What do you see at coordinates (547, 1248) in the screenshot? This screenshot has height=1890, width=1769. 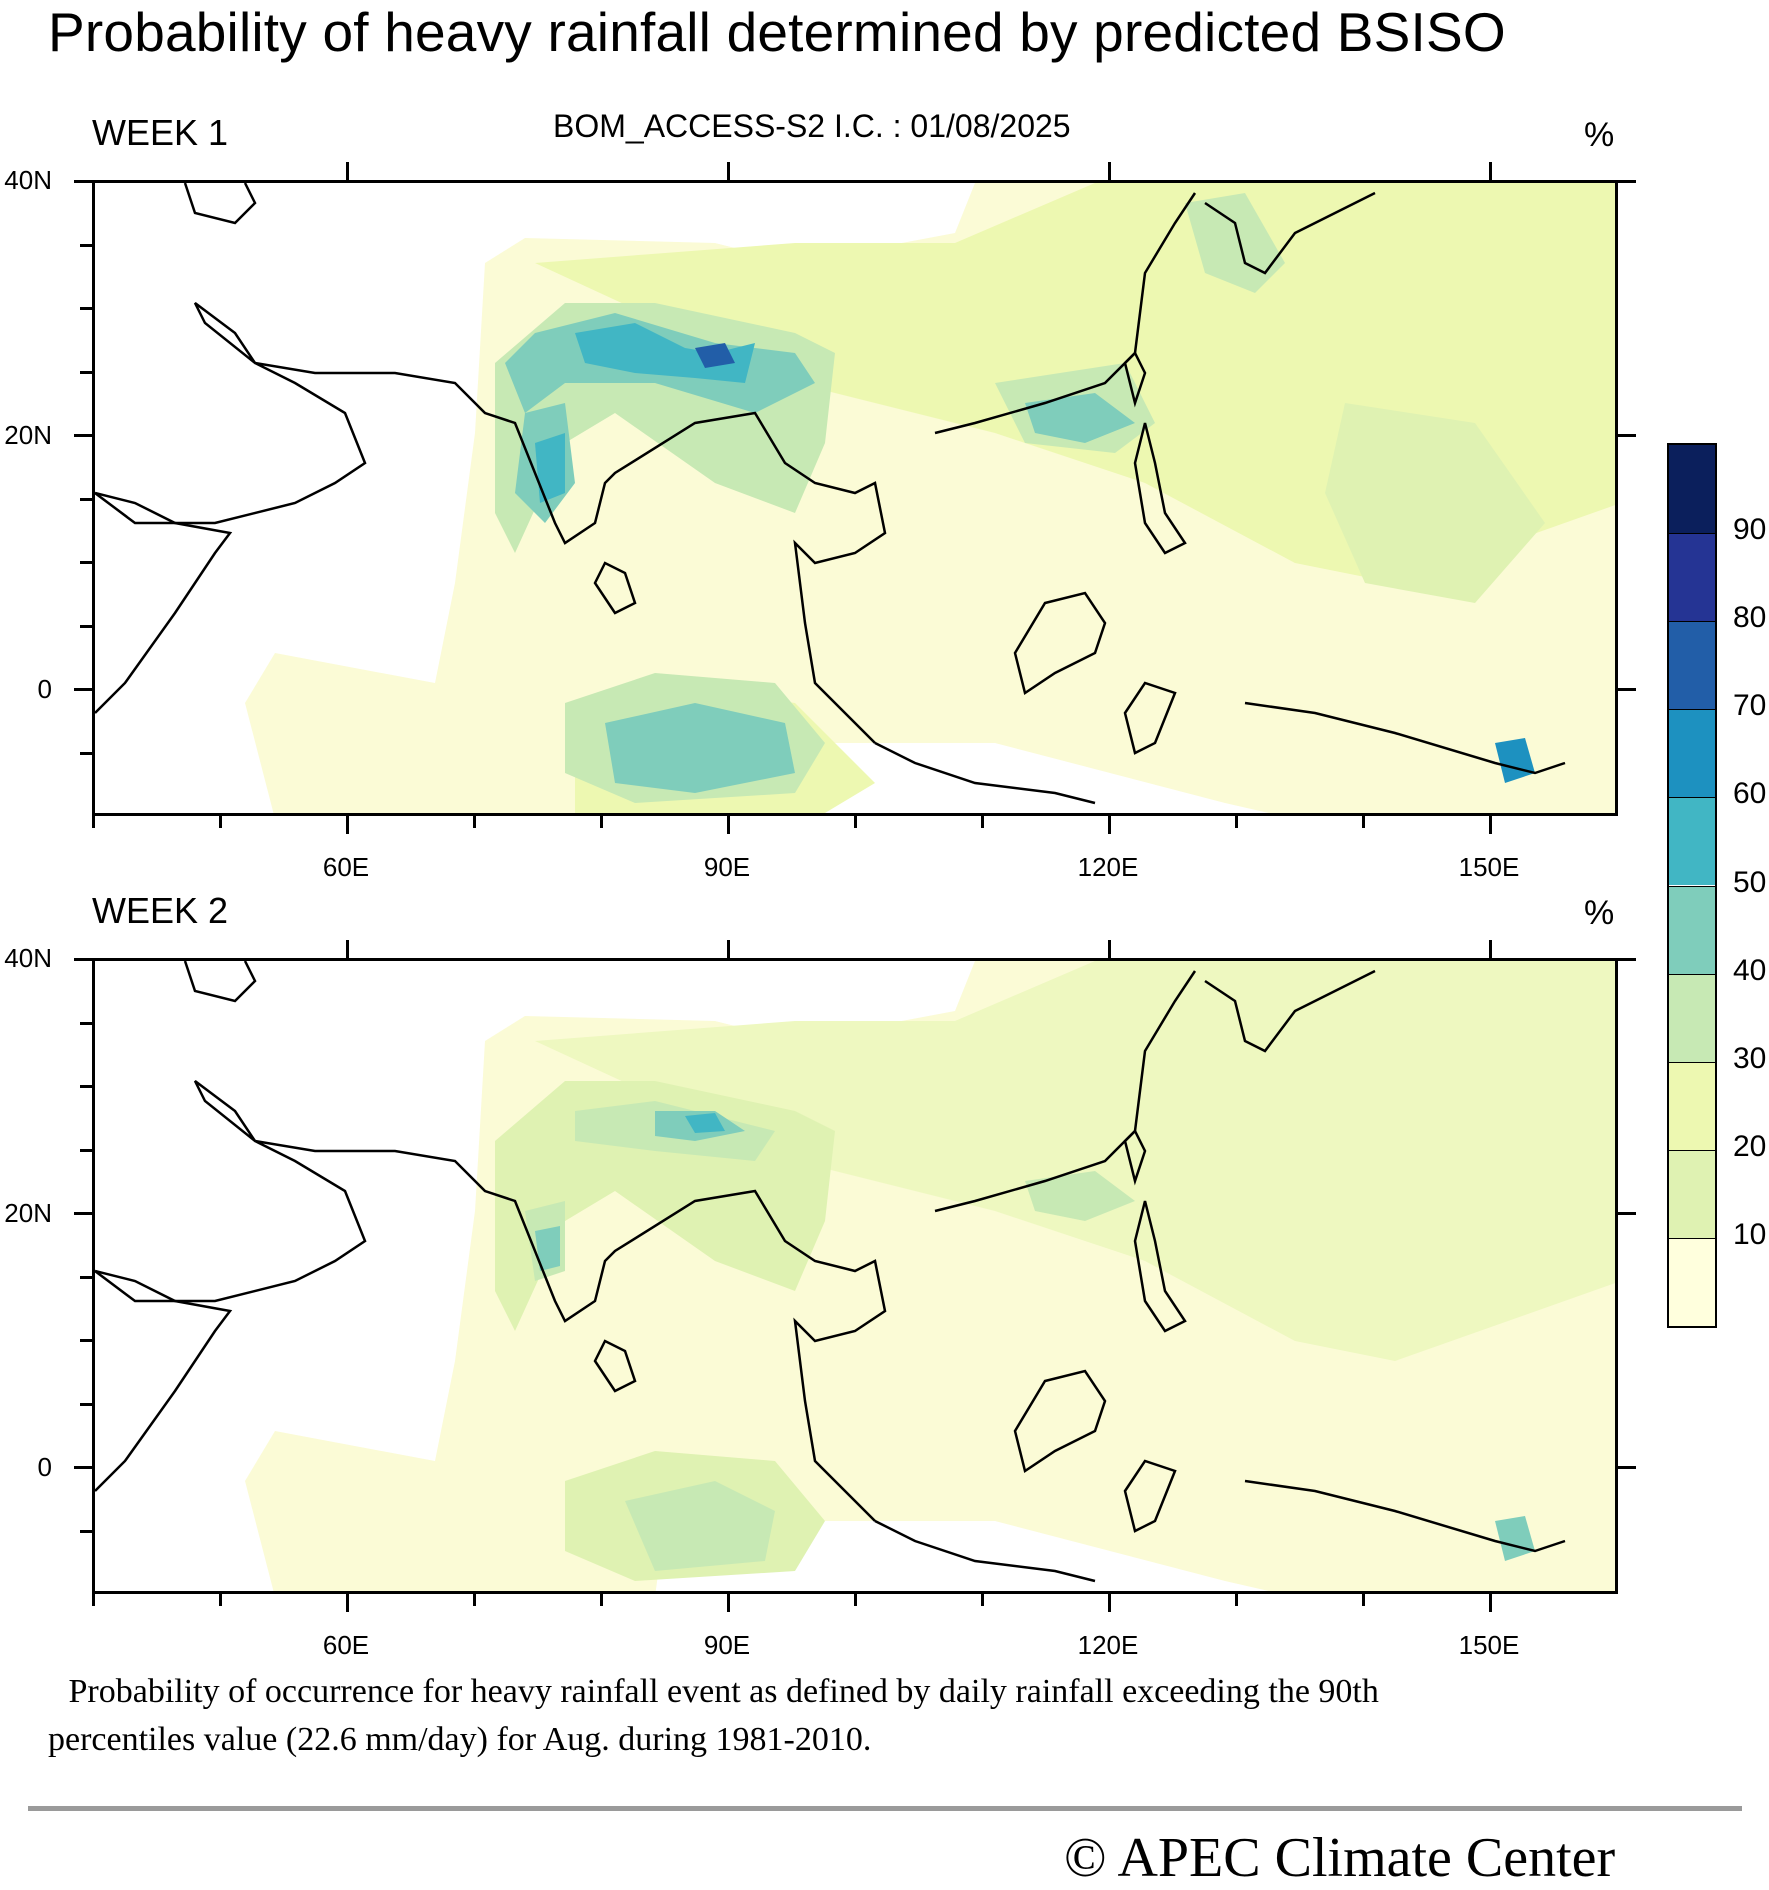 I see `rain-core-ghats-week2` at bounding box center [547, 1248].